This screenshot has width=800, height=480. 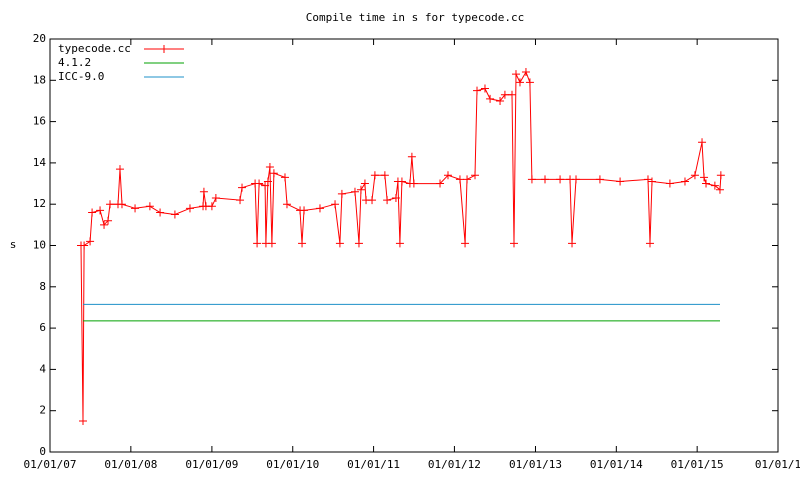 I want to click on x-tick-label: 01/01/11, so click(x=373, y=464).